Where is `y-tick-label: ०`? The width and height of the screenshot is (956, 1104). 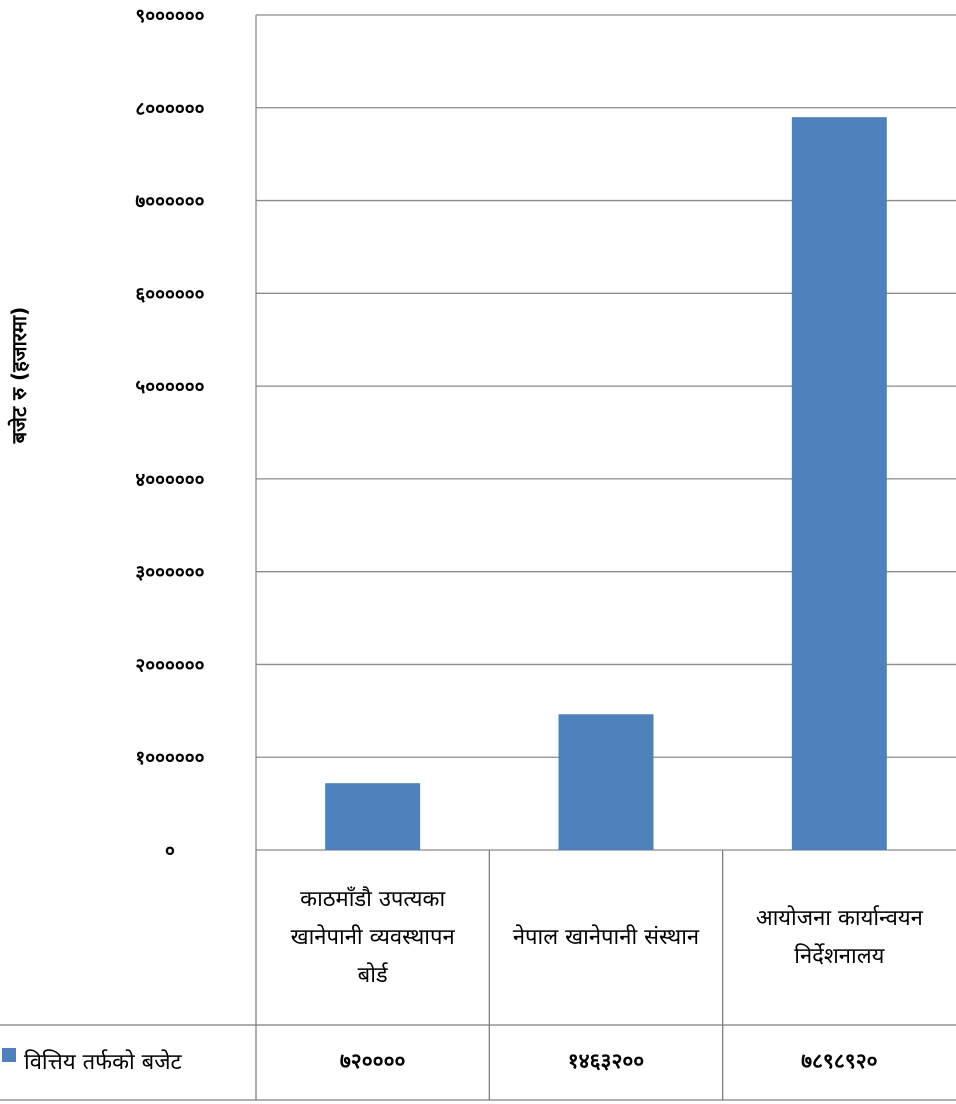
y-tick-label: ० is located at coordinates (170, 851).